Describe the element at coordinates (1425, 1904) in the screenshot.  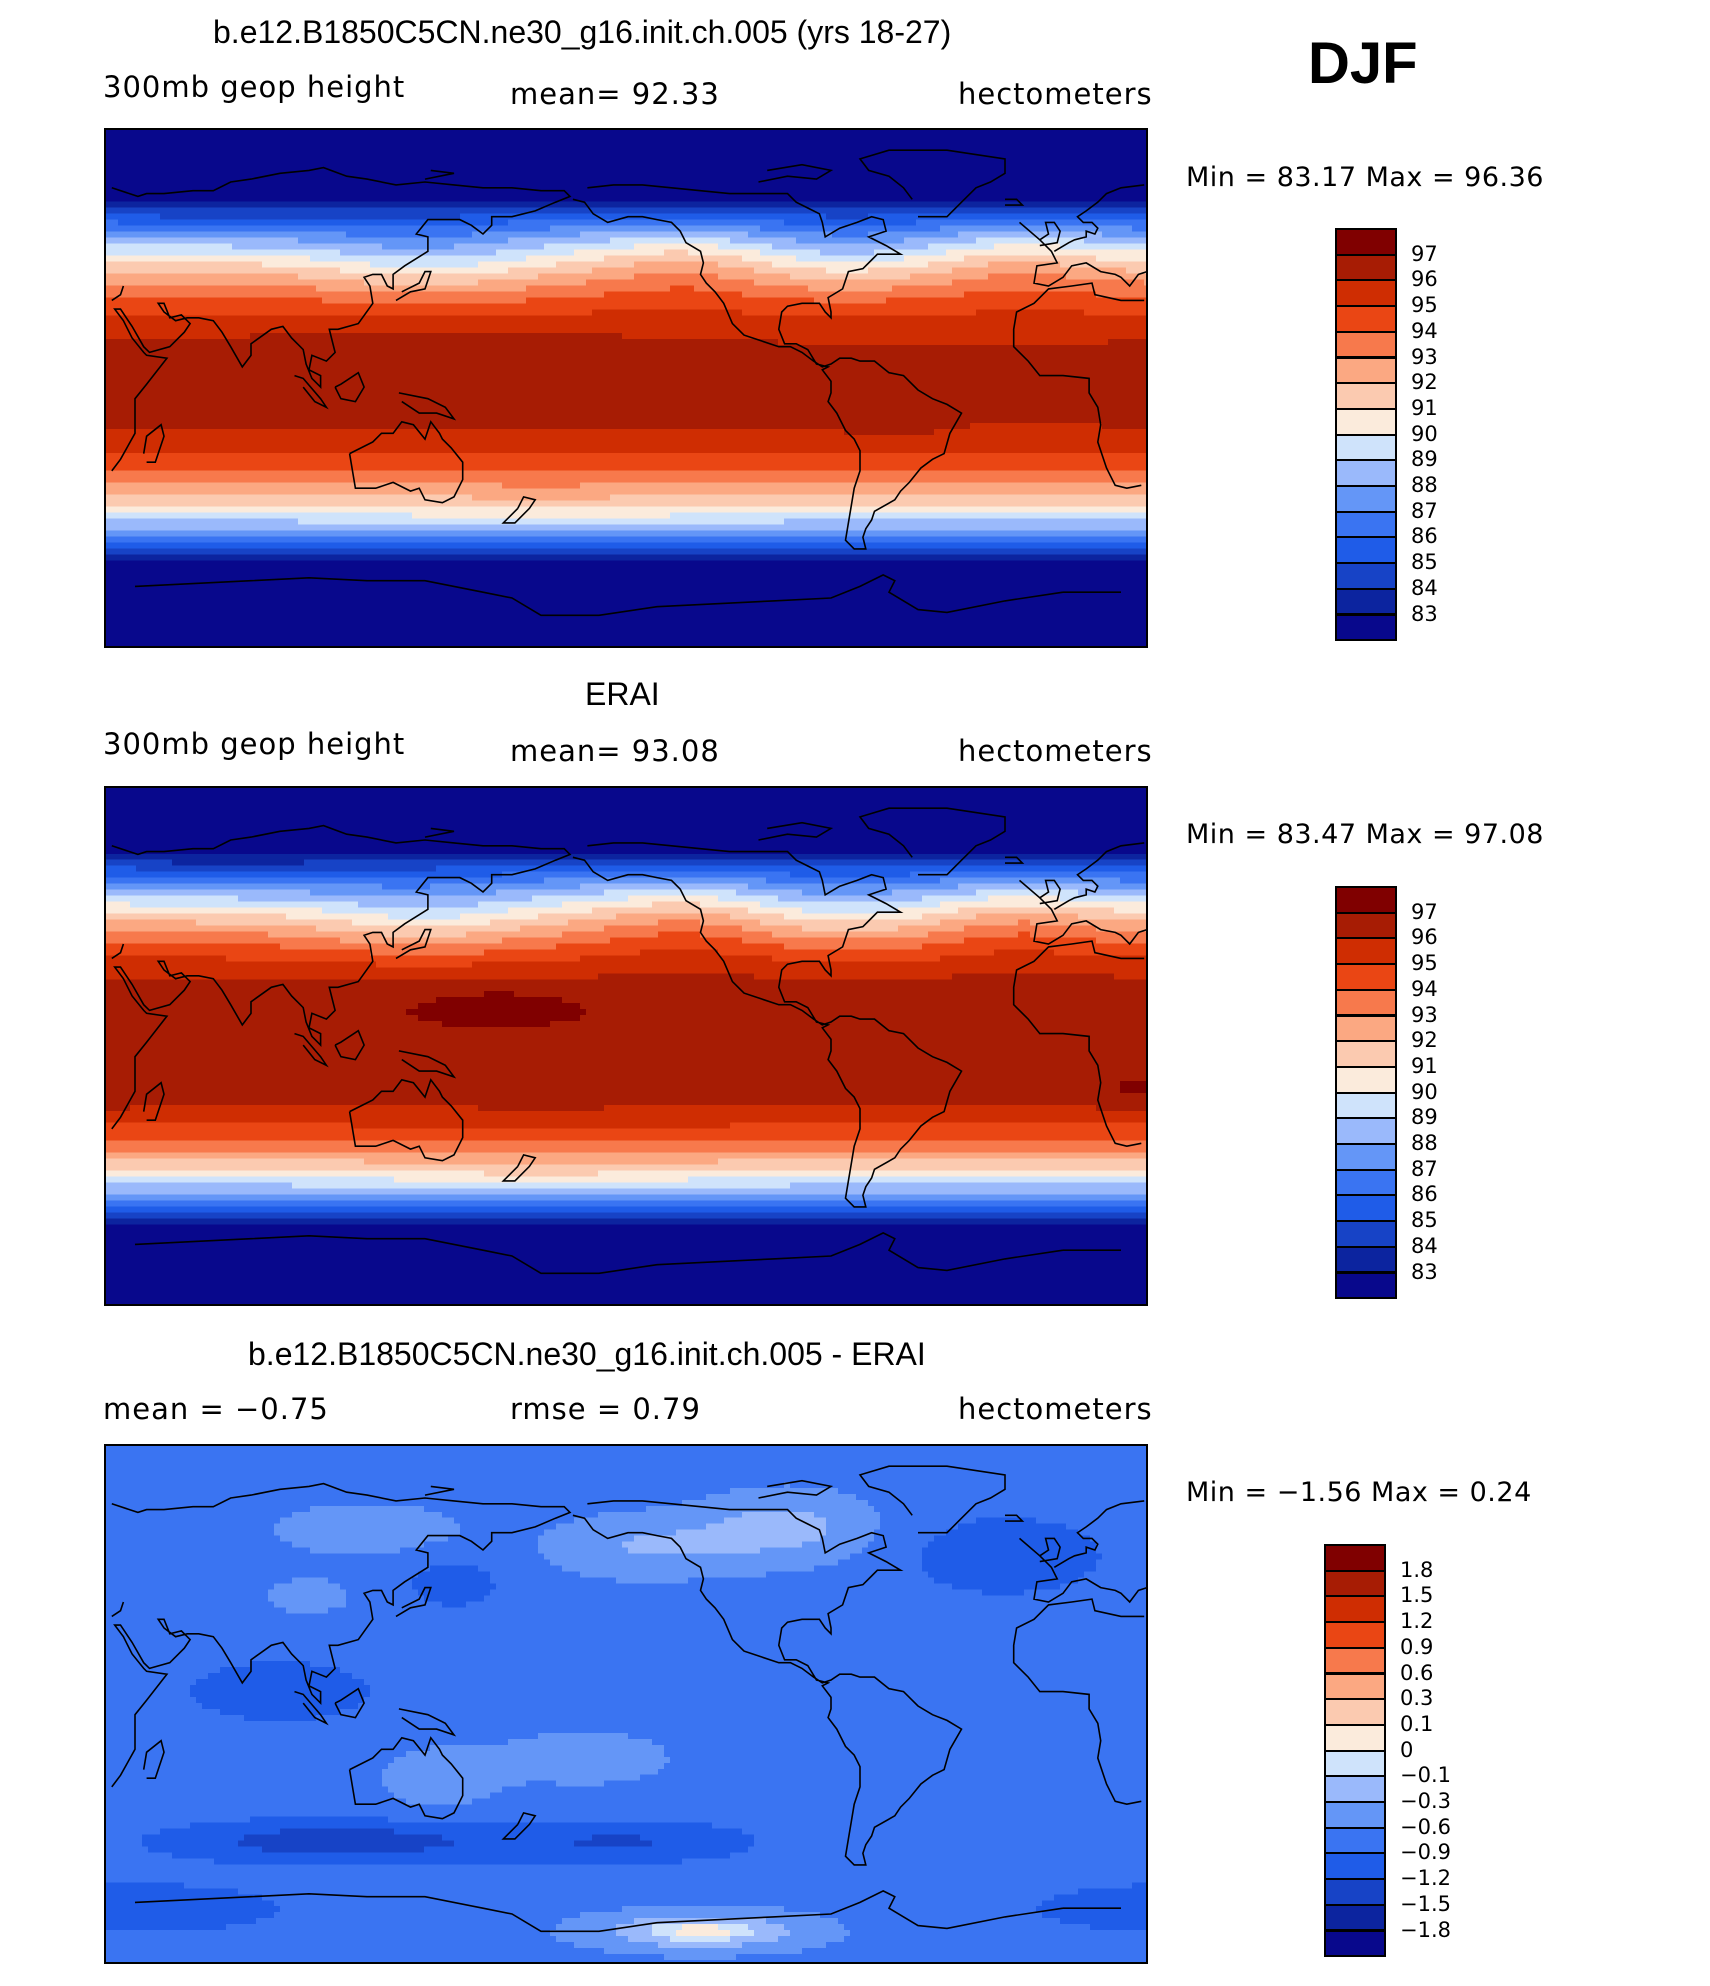
I see `colorbar-tick-label: −1.5` at that location.